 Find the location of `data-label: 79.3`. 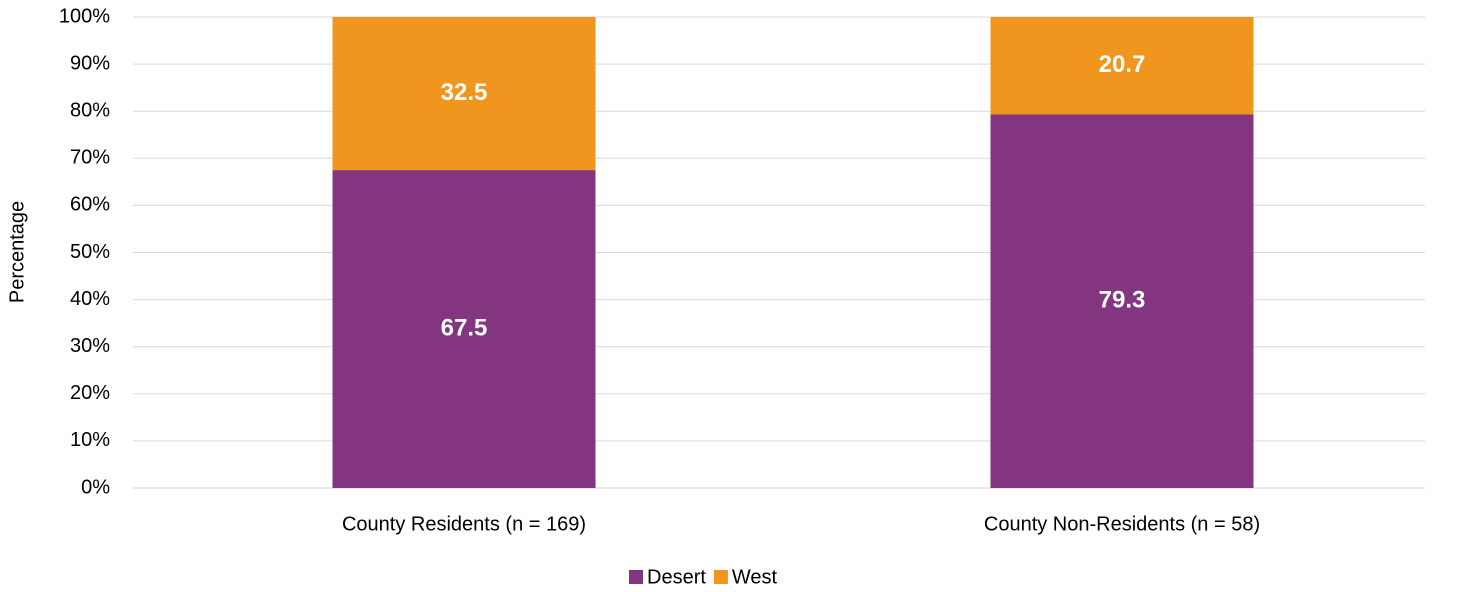

data-label: 79.3 is located at coordinates (1122, 300).